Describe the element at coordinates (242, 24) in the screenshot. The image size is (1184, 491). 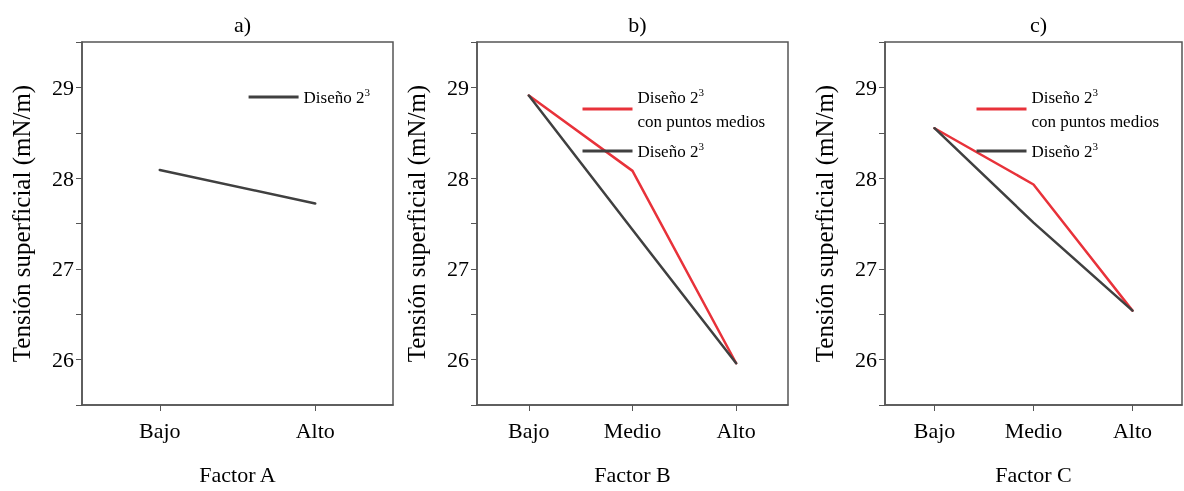
I see `chart-title: a)` at that location.